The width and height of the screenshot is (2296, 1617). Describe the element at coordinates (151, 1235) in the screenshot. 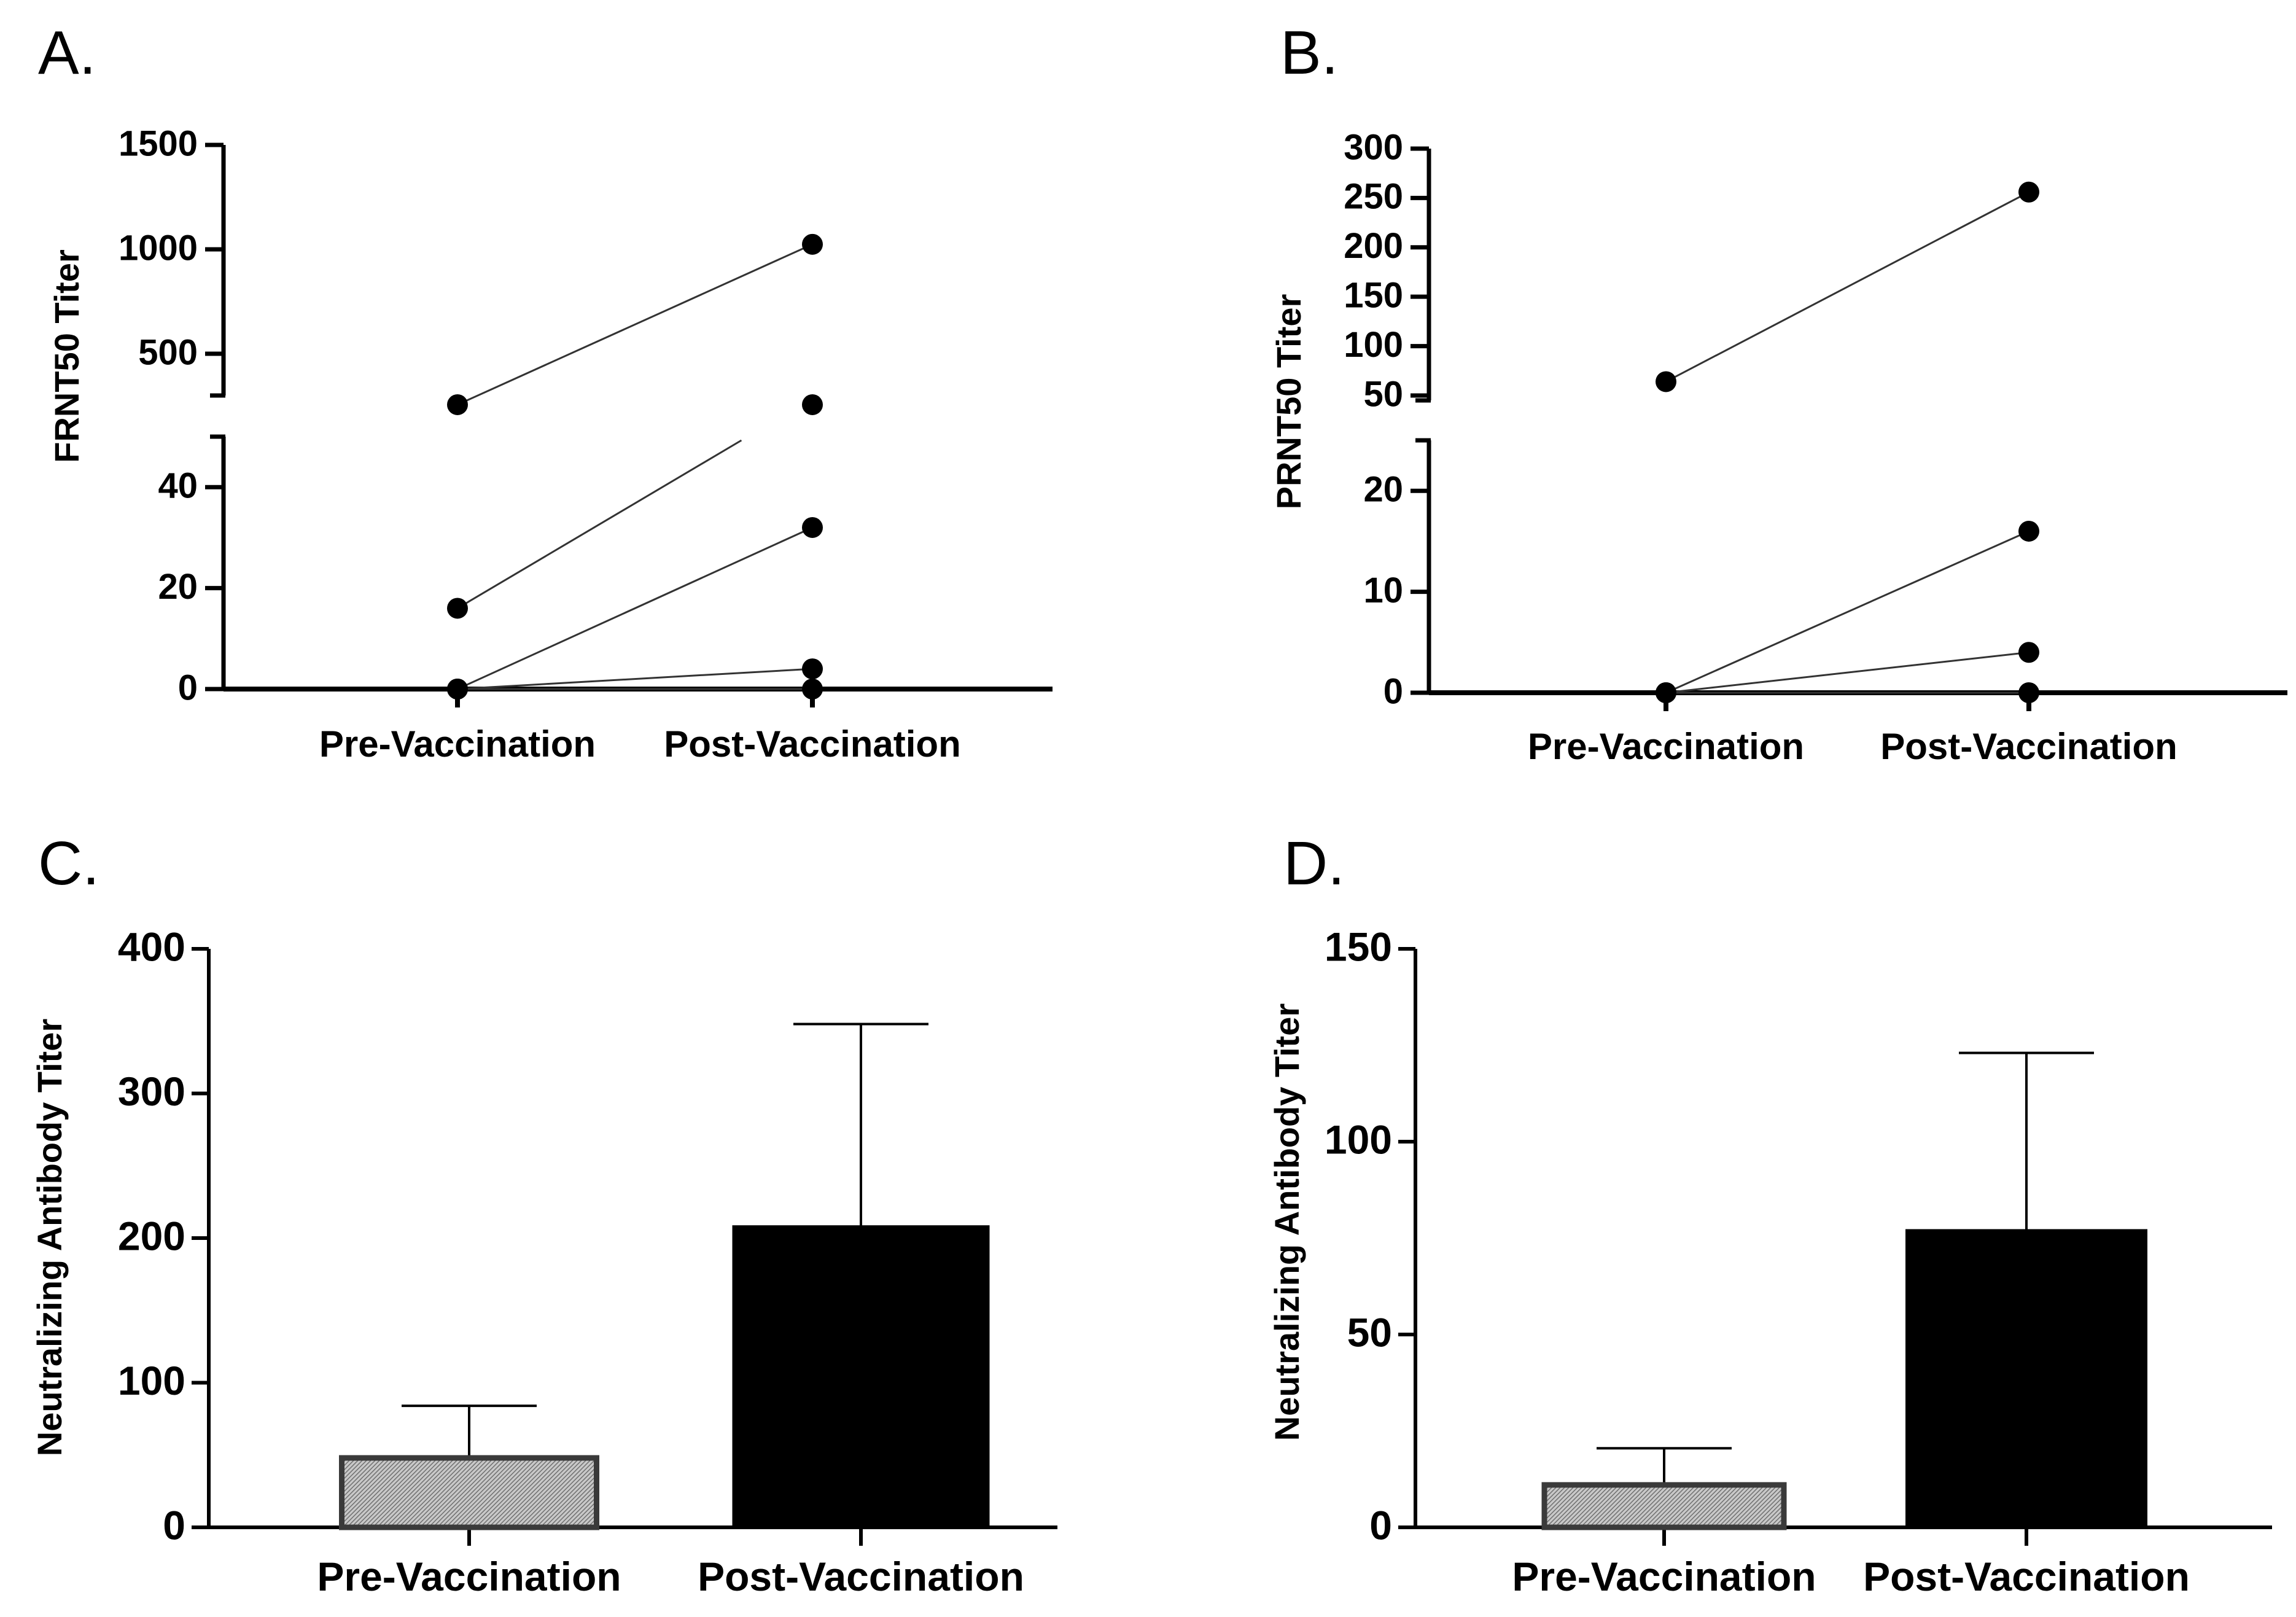

I see `c-y-tick-label-2: 200` at that location.